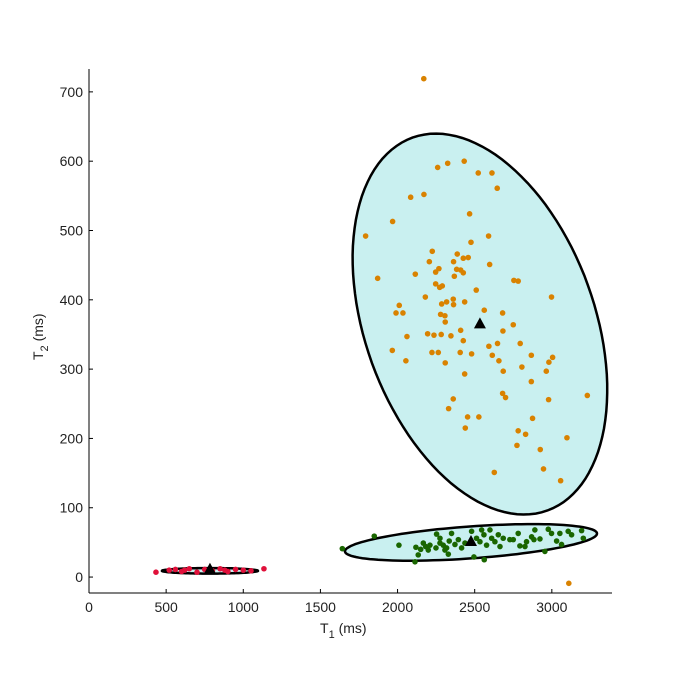 The width and height of the screenshot is (677, 687). Describe the element at coordinates (72, 230) in the screenshot. I see `y-tick-label: 500` at that location.